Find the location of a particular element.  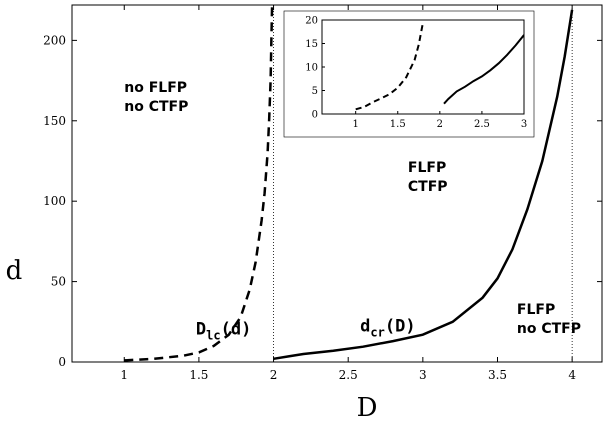

inset-y-tick-label: 20 is located at coordinates (311, 21).